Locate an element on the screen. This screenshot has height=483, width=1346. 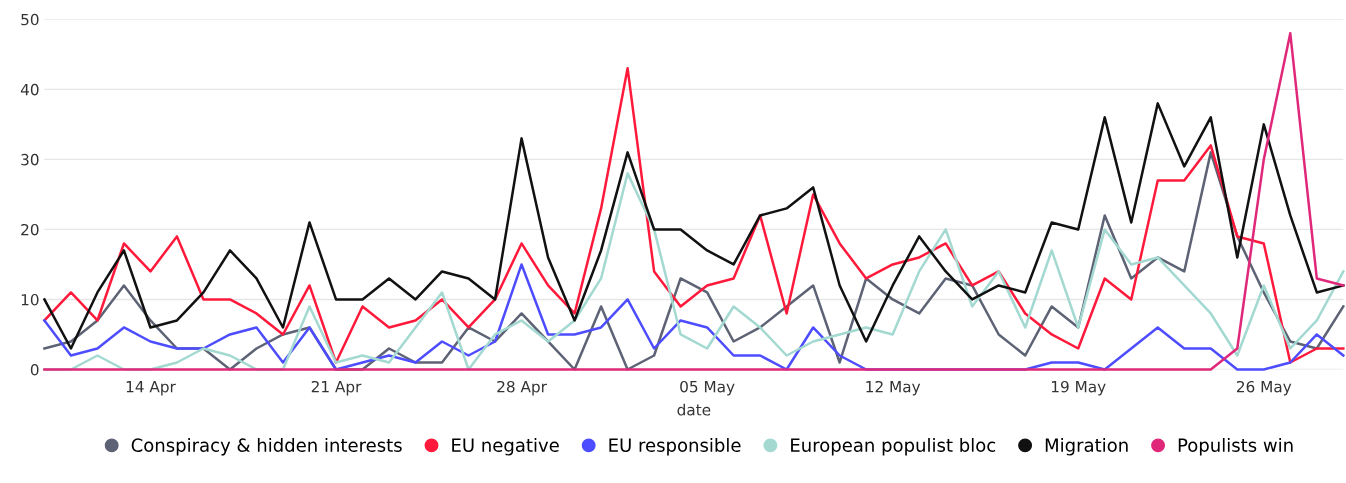
x-tick-label: 26 May is located at coordinates (1264, 388).